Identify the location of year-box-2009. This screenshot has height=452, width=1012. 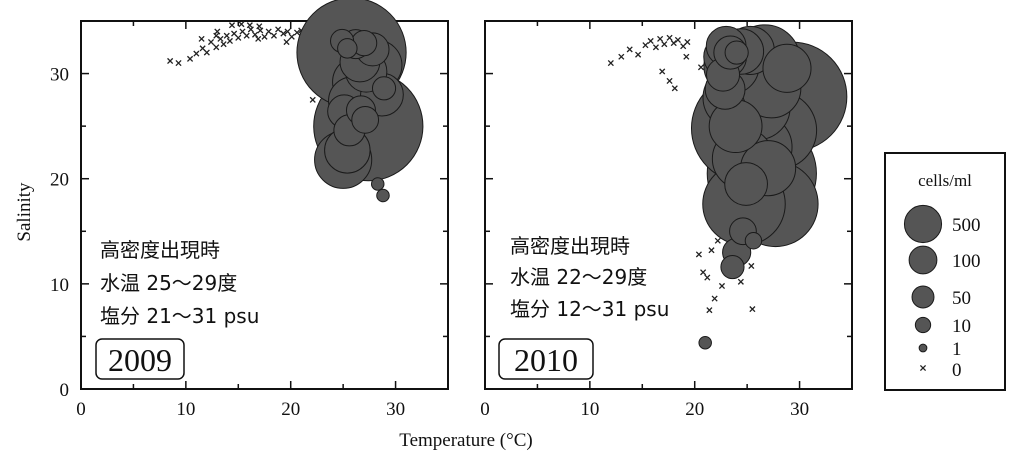
(140, 359).